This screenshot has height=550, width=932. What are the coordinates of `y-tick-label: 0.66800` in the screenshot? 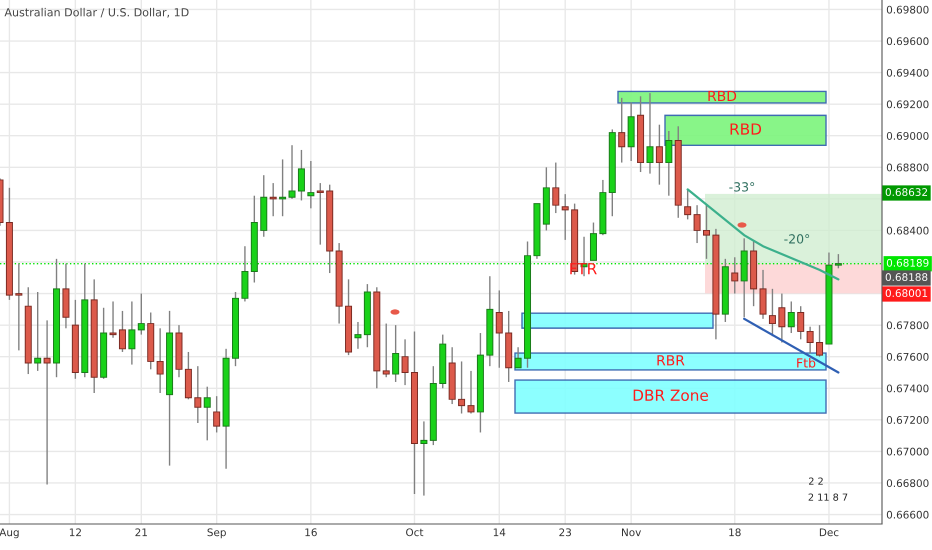 It's located at (907, 483).